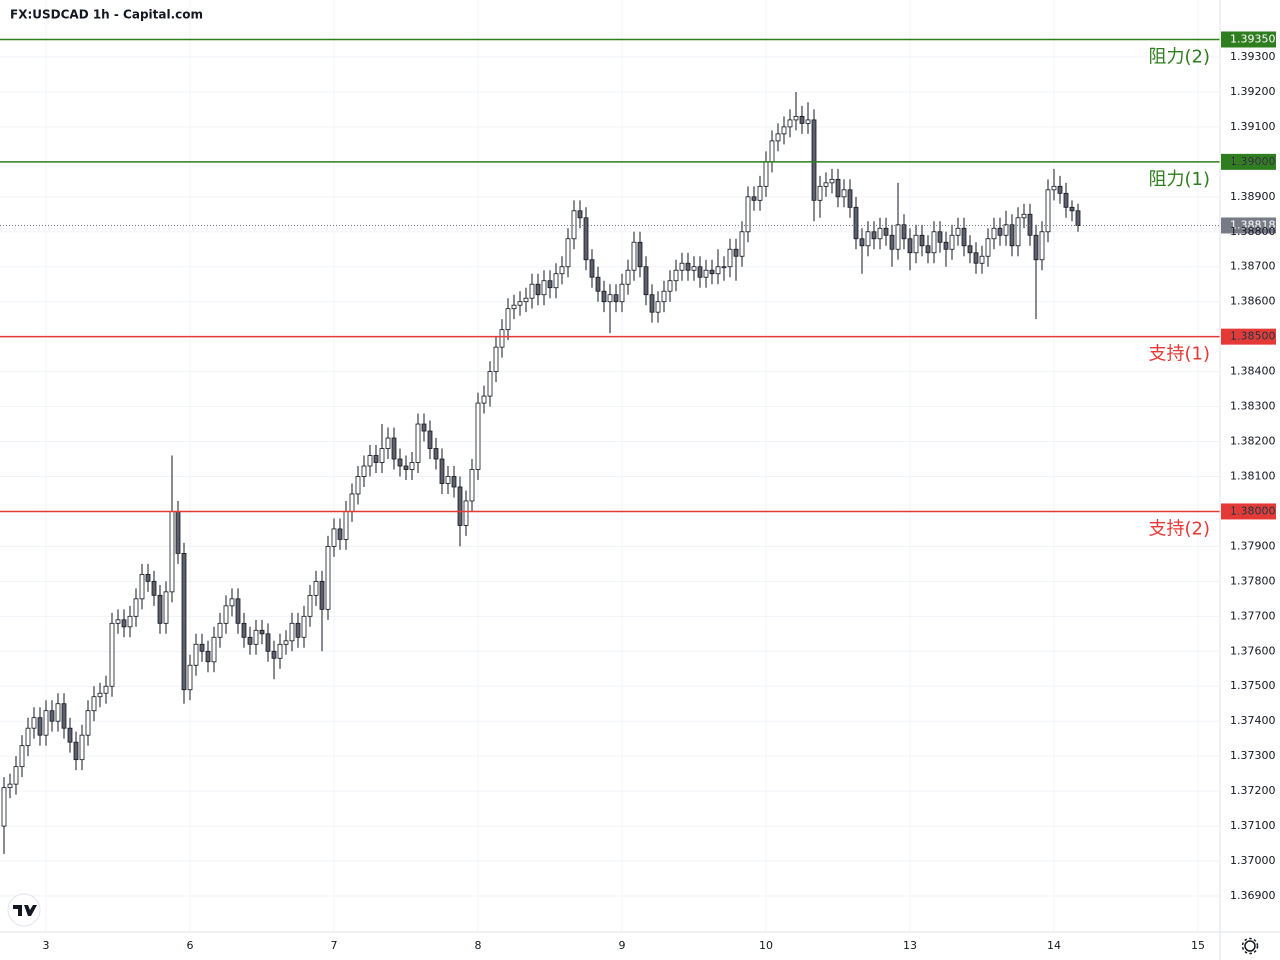  I want to click on logo-mark, so click(25, 910).